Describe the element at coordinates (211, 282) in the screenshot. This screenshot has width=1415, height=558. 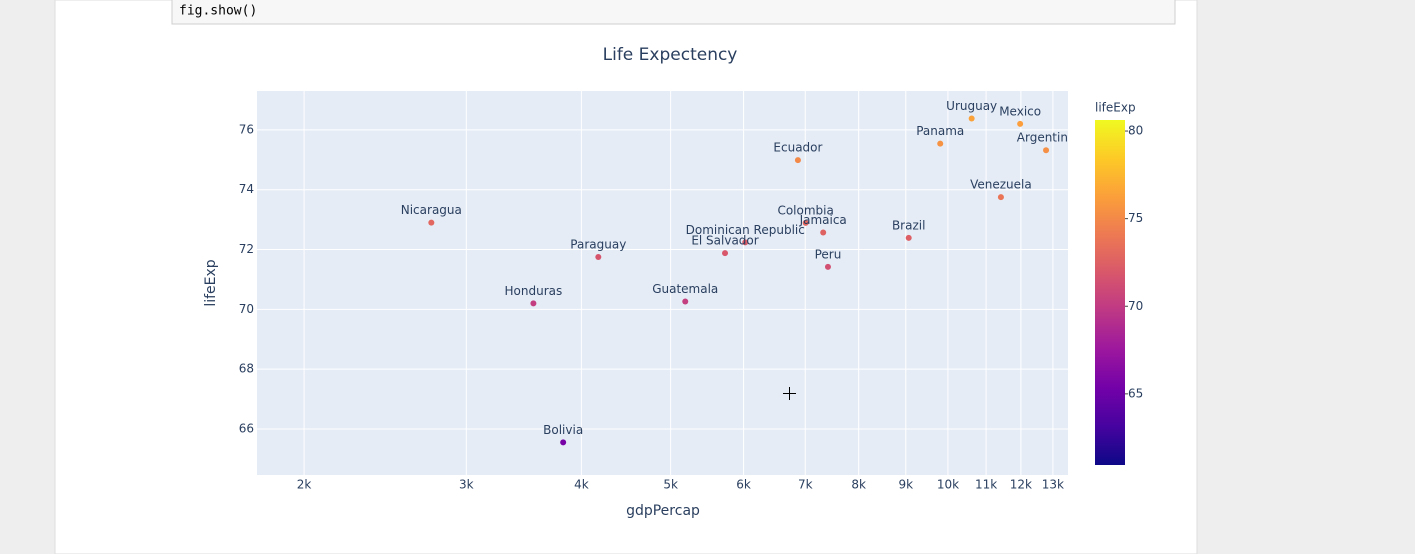
I see `y-axis-title: lifeExp` at that location.